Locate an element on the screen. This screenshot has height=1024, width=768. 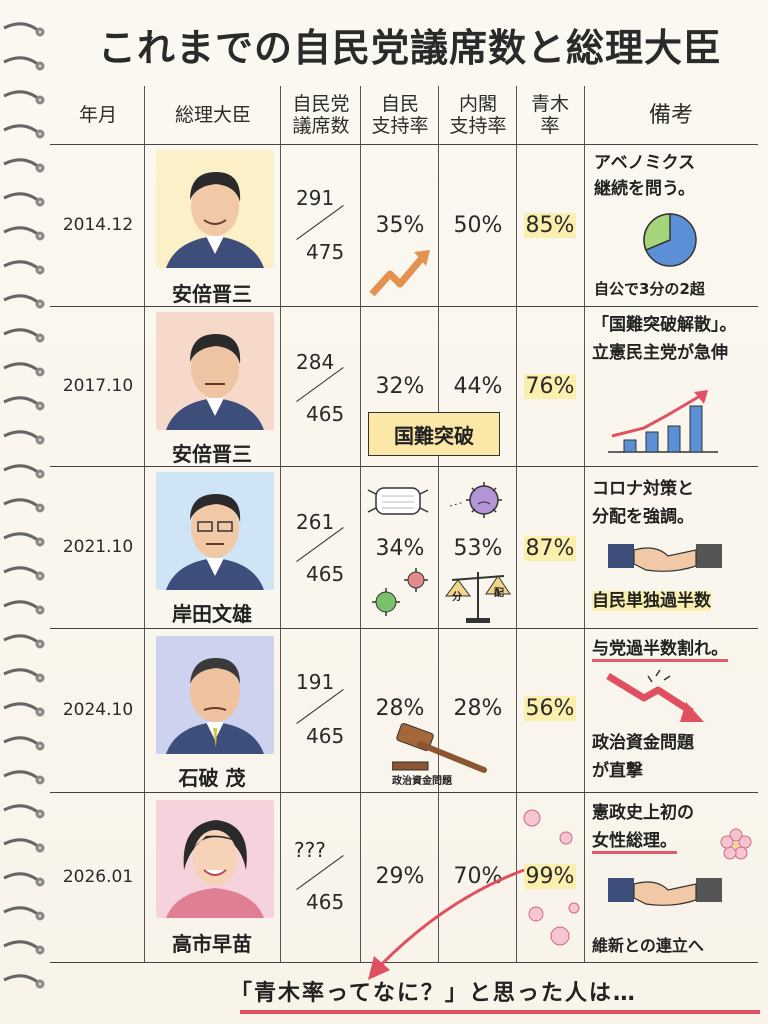
row5-ldp-support: 29% is located at coordinates (400, 876).